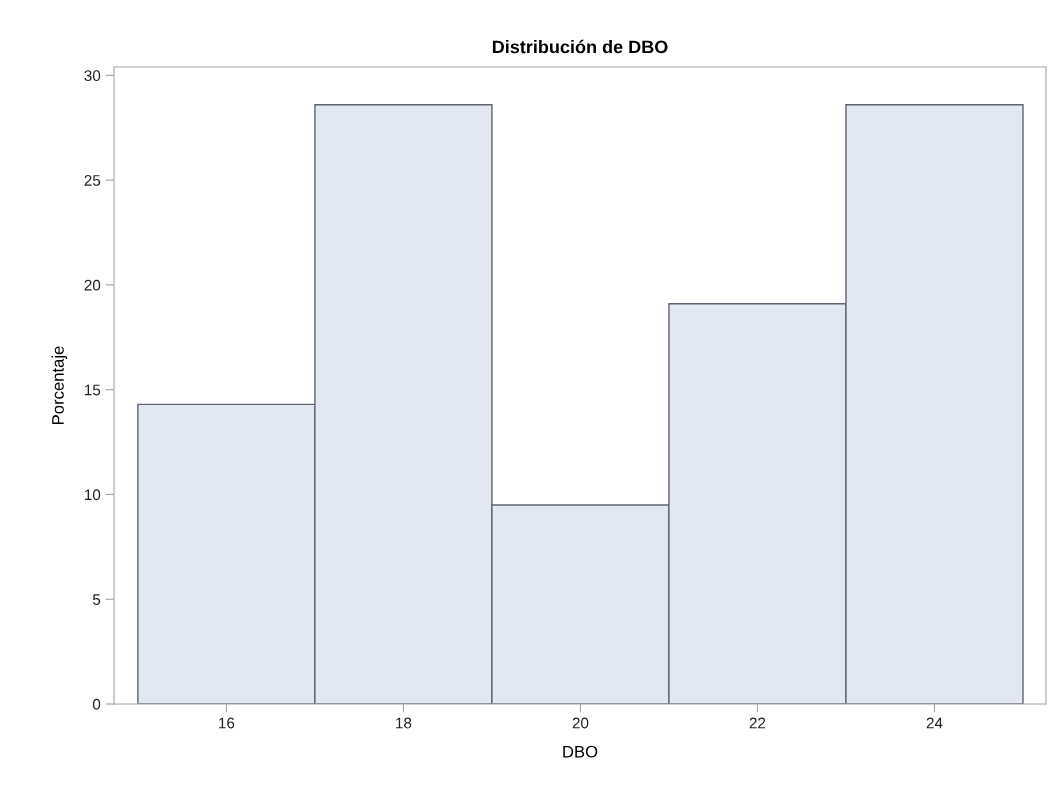 The width and height of the screenshot is (1053, 797). What do you see at coordinates (92, 495) in the screenshot?
I see `y-tick-label: 10` at bounding box center [92, 495].